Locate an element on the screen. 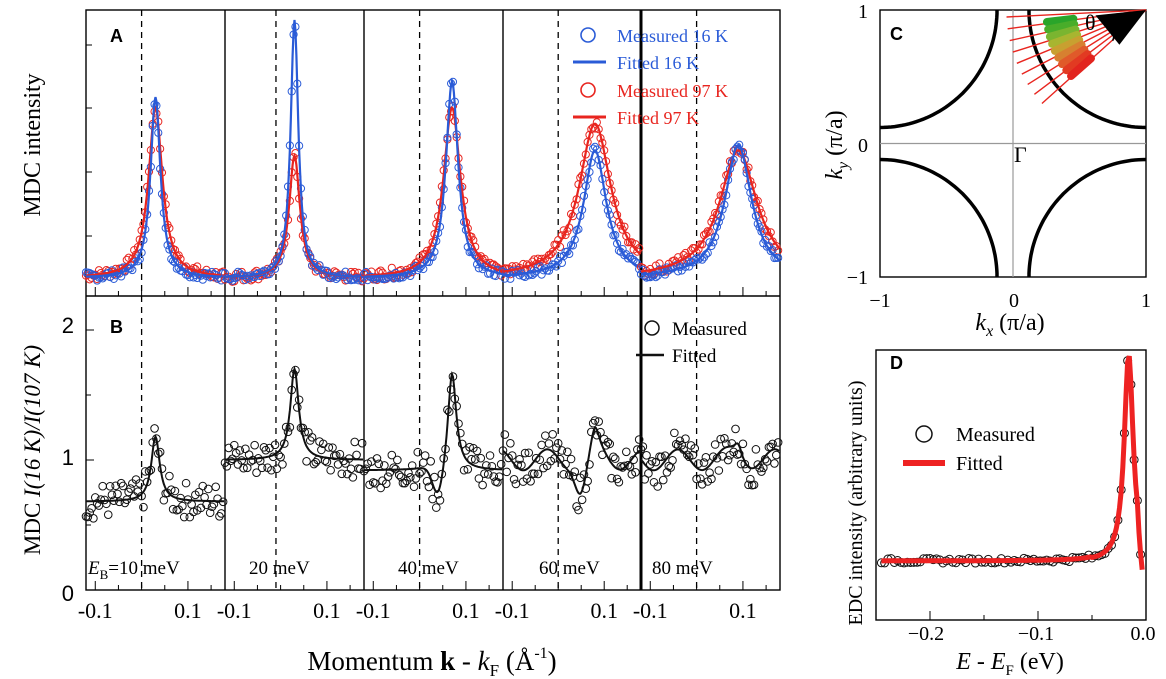 The width and height of the screenshot is (1166, 679). panel-b-ylabel-math: I(16 K)/I(107 K) is located at coordinates (32, 421).